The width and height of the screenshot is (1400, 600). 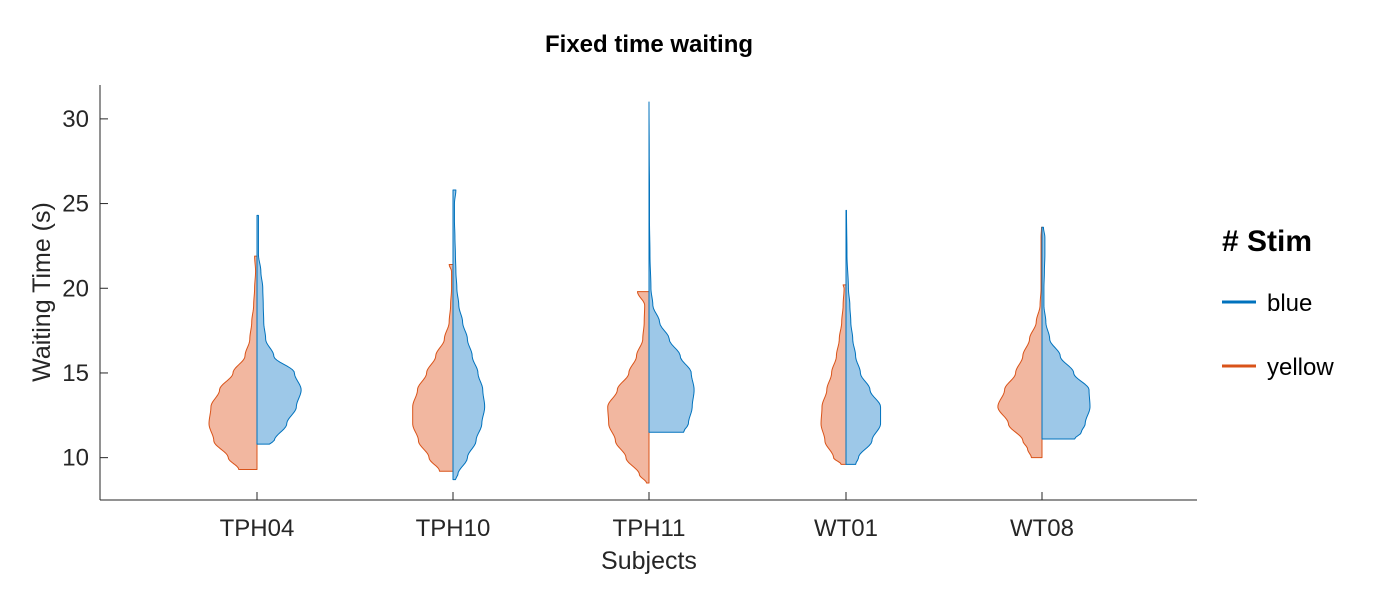 I want to click on violin-blue-wt01, so click(x=863, y=337).